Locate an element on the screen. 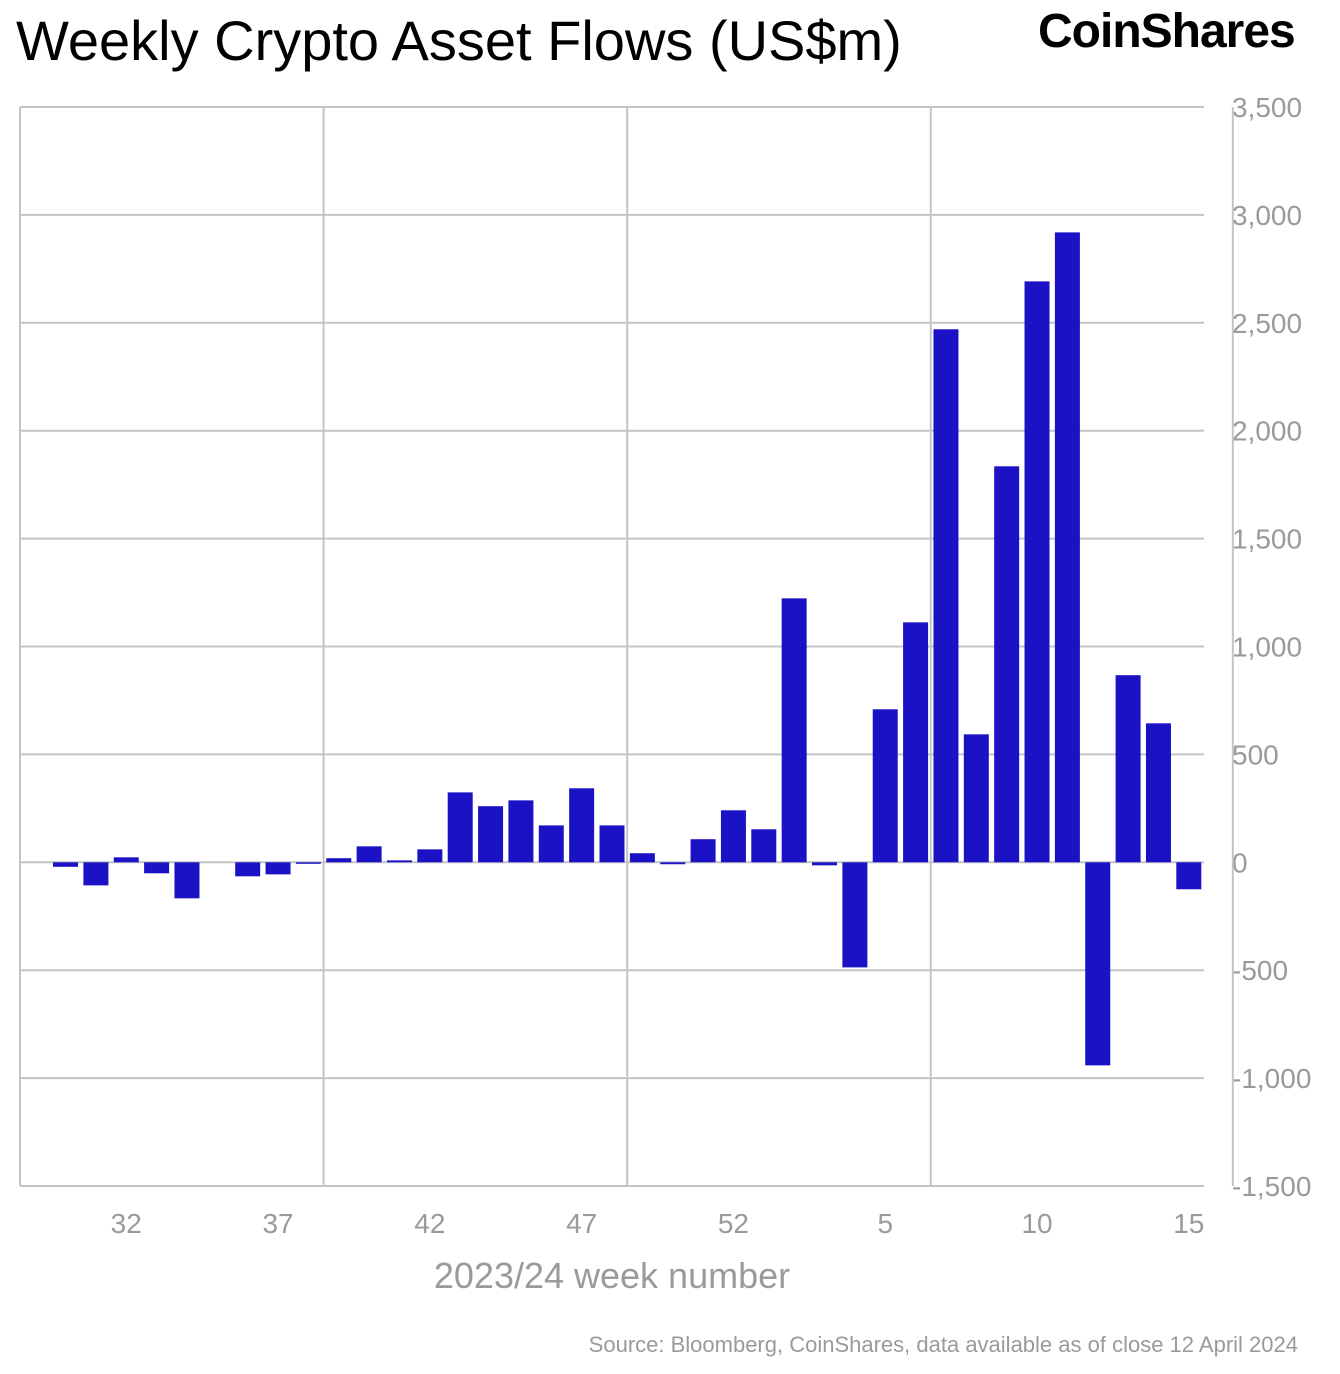  y-tick-label: -1,500 is located at coordinates (1271, 1186).